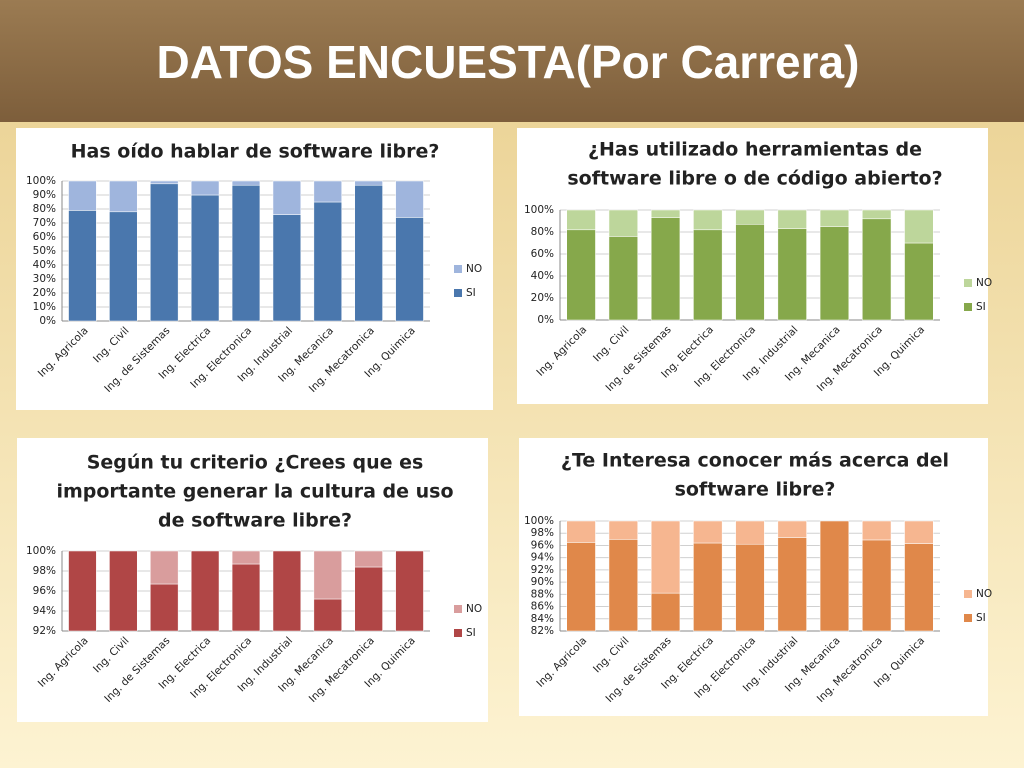 The image size is (1024, 768). Describe the element at coordinates (255, 463) in the screenshot. I see `chart-title: Según tu criterio ¿Crees que es` at that location.